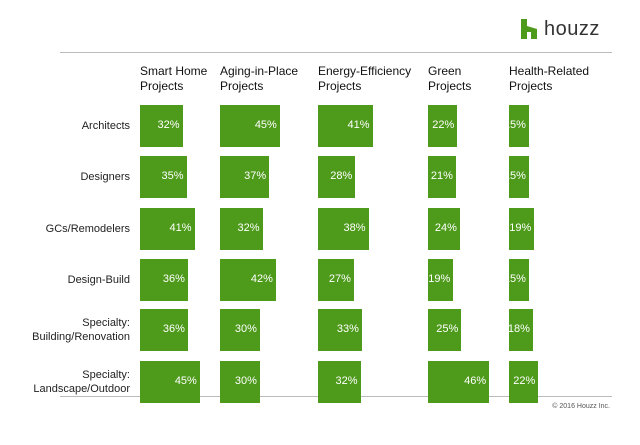 The image size is (640, 445). Describe the element at coordinates (261, 279) in the screenshot. I see `value-label: 42%` at that location.